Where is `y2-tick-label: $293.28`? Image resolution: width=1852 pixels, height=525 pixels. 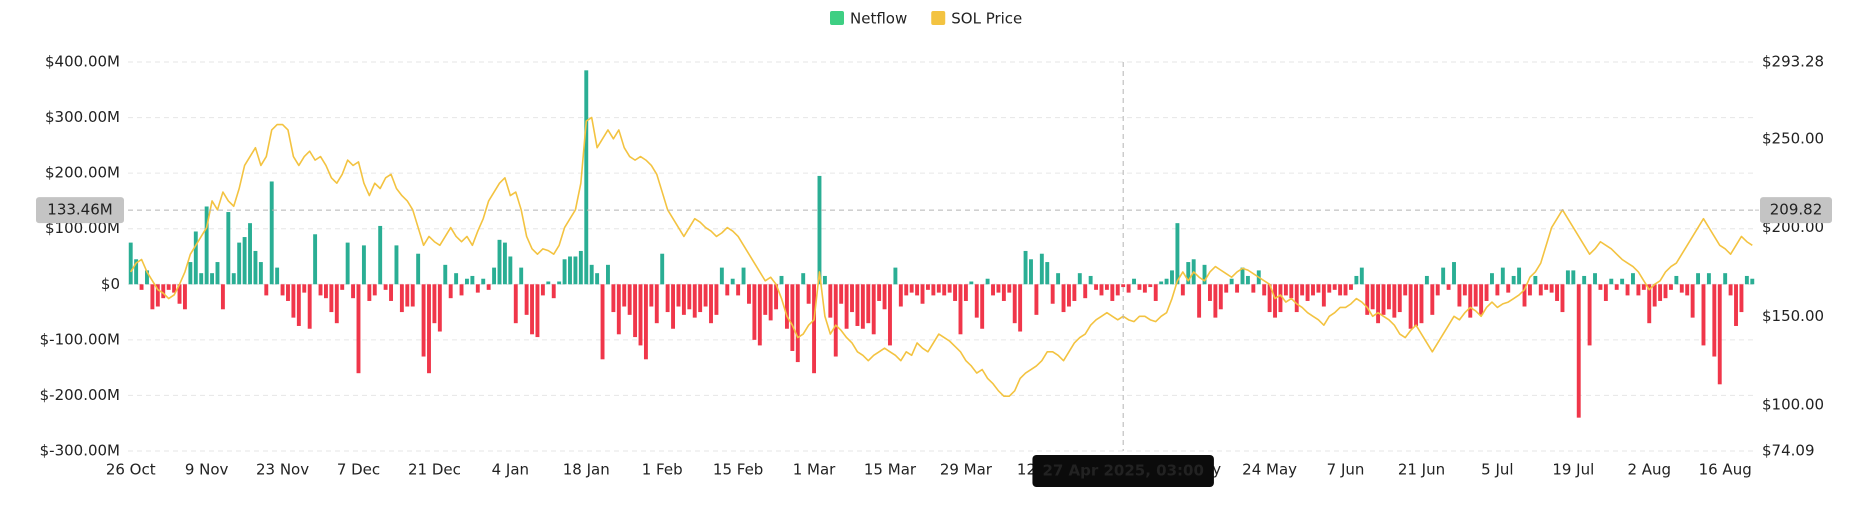
y2-tick-label: $293.28 is located at coordinates (1793, 62).